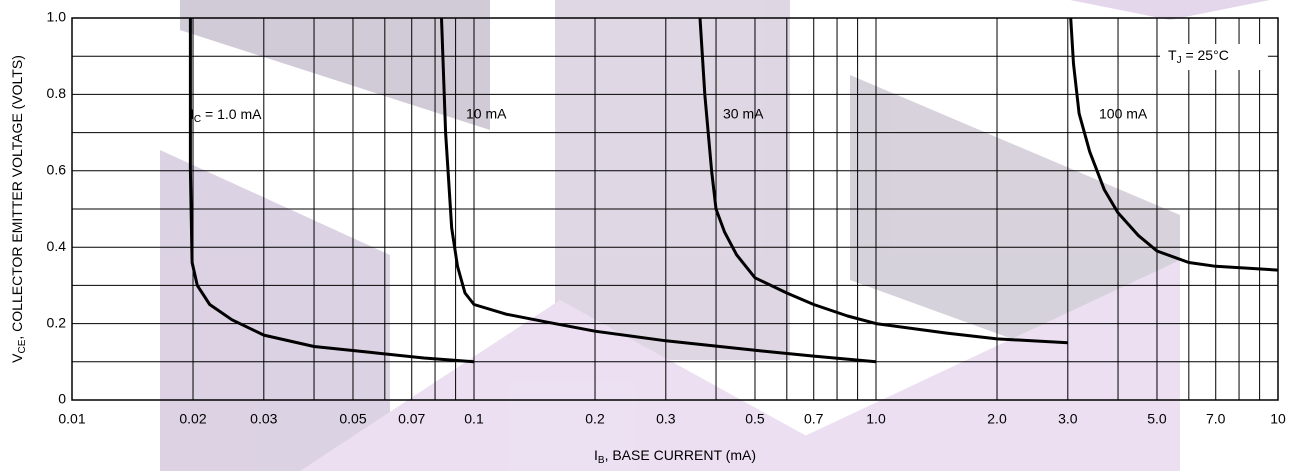 The width and height of the screenshot is (1299, 476). I want to click on x-tick-label: 3.0, so click(1068, 419).